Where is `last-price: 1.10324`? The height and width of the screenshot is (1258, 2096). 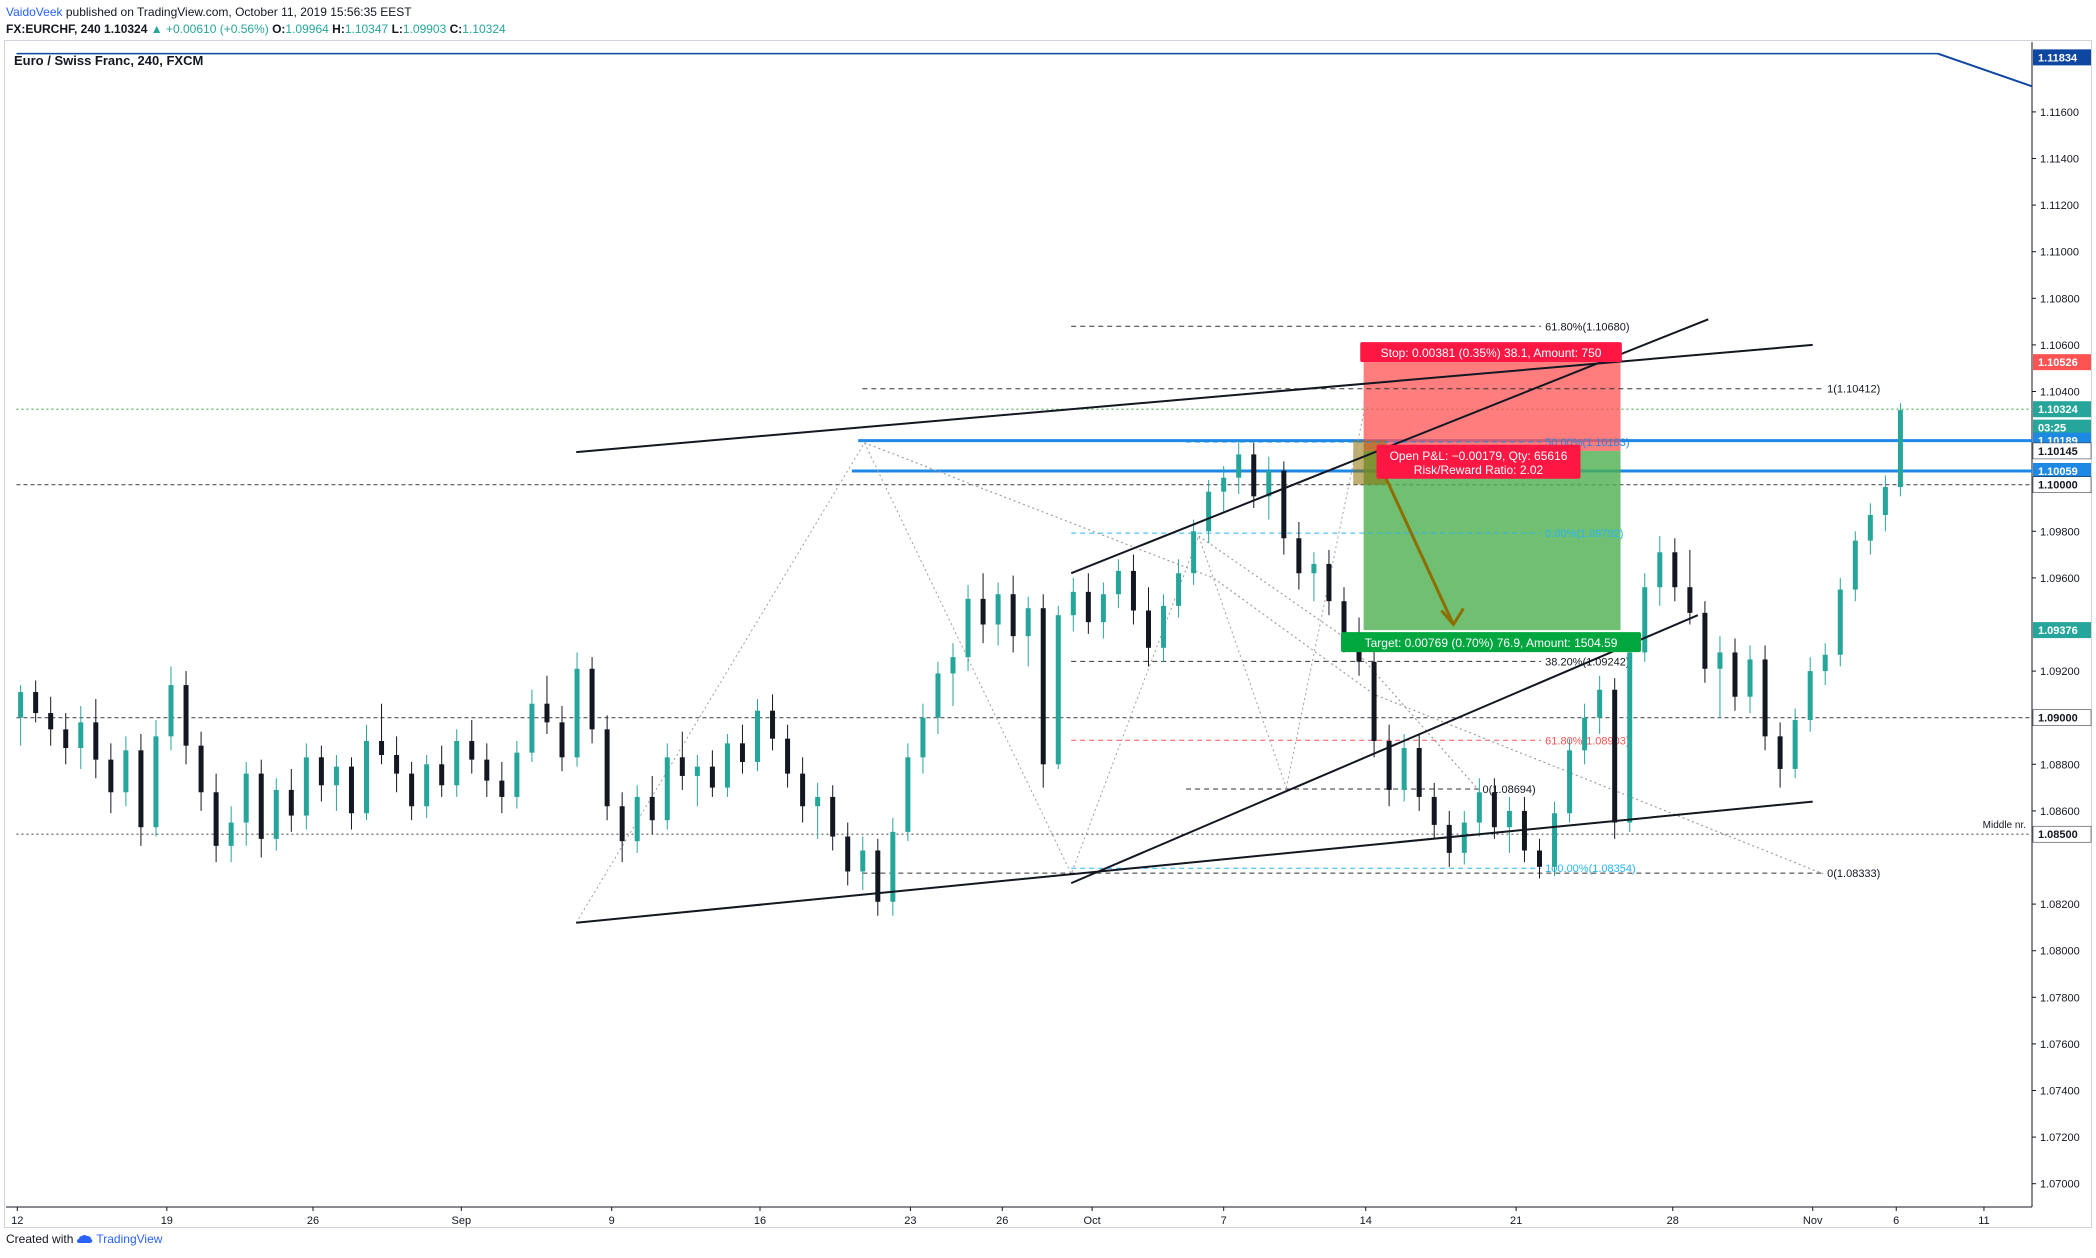 last-price: 1.10324 is located at coordinates (126, 29).